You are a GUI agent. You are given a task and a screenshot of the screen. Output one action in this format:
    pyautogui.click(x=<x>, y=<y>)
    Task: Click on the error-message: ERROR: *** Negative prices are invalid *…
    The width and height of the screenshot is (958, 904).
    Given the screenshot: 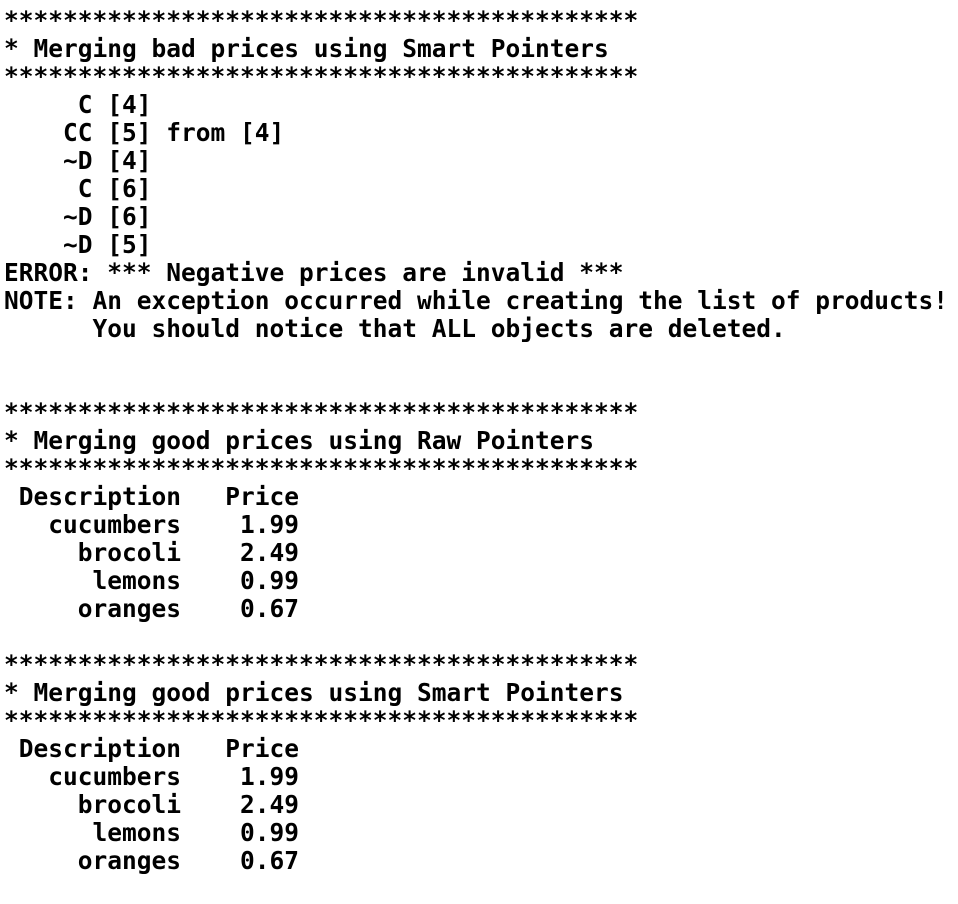 What is the action you would take?
    pyautogui.click(x=314, y=272)
    